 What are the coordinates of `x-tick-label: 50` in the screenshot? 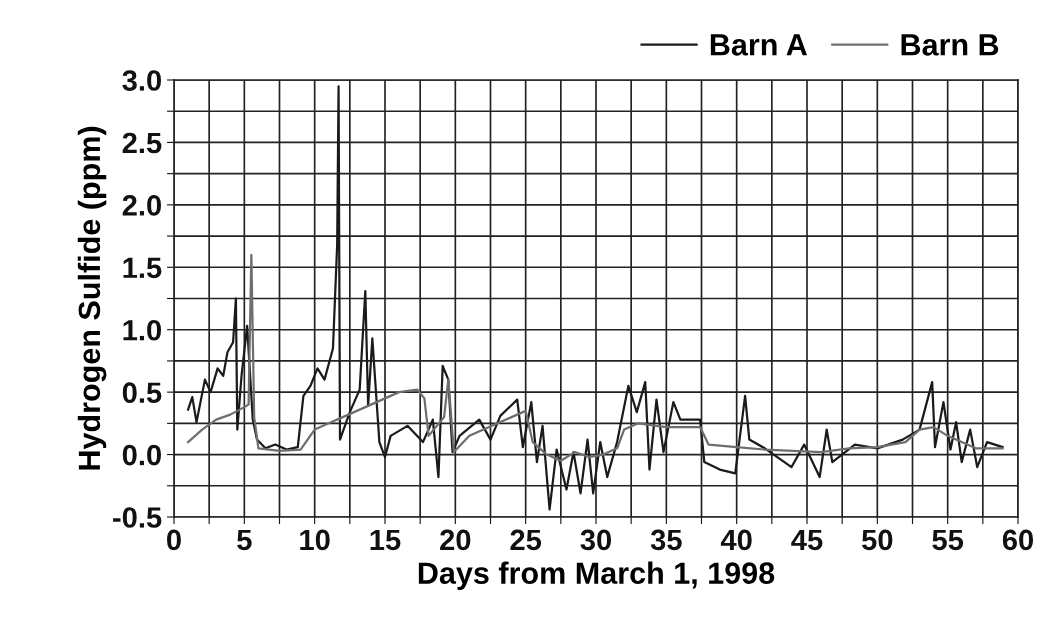 It's located at (877, 540).